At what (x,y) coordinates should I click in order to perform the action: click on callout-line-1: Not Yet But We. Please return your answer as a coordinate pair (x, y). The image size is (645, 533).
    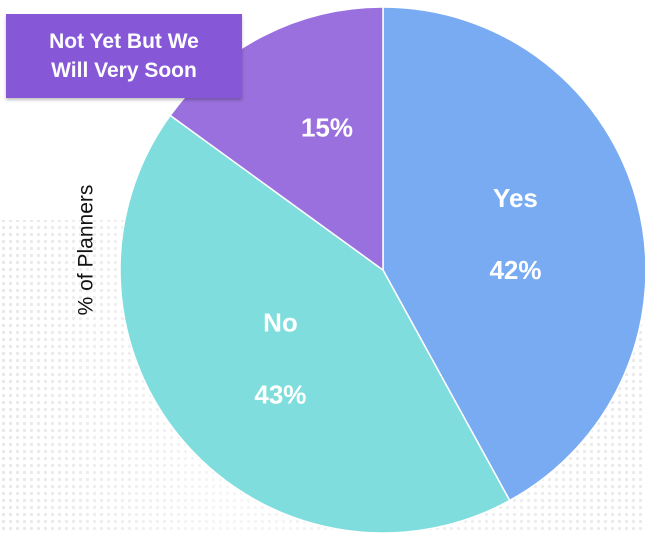
    Looking at the image, I should click on (124, 41).